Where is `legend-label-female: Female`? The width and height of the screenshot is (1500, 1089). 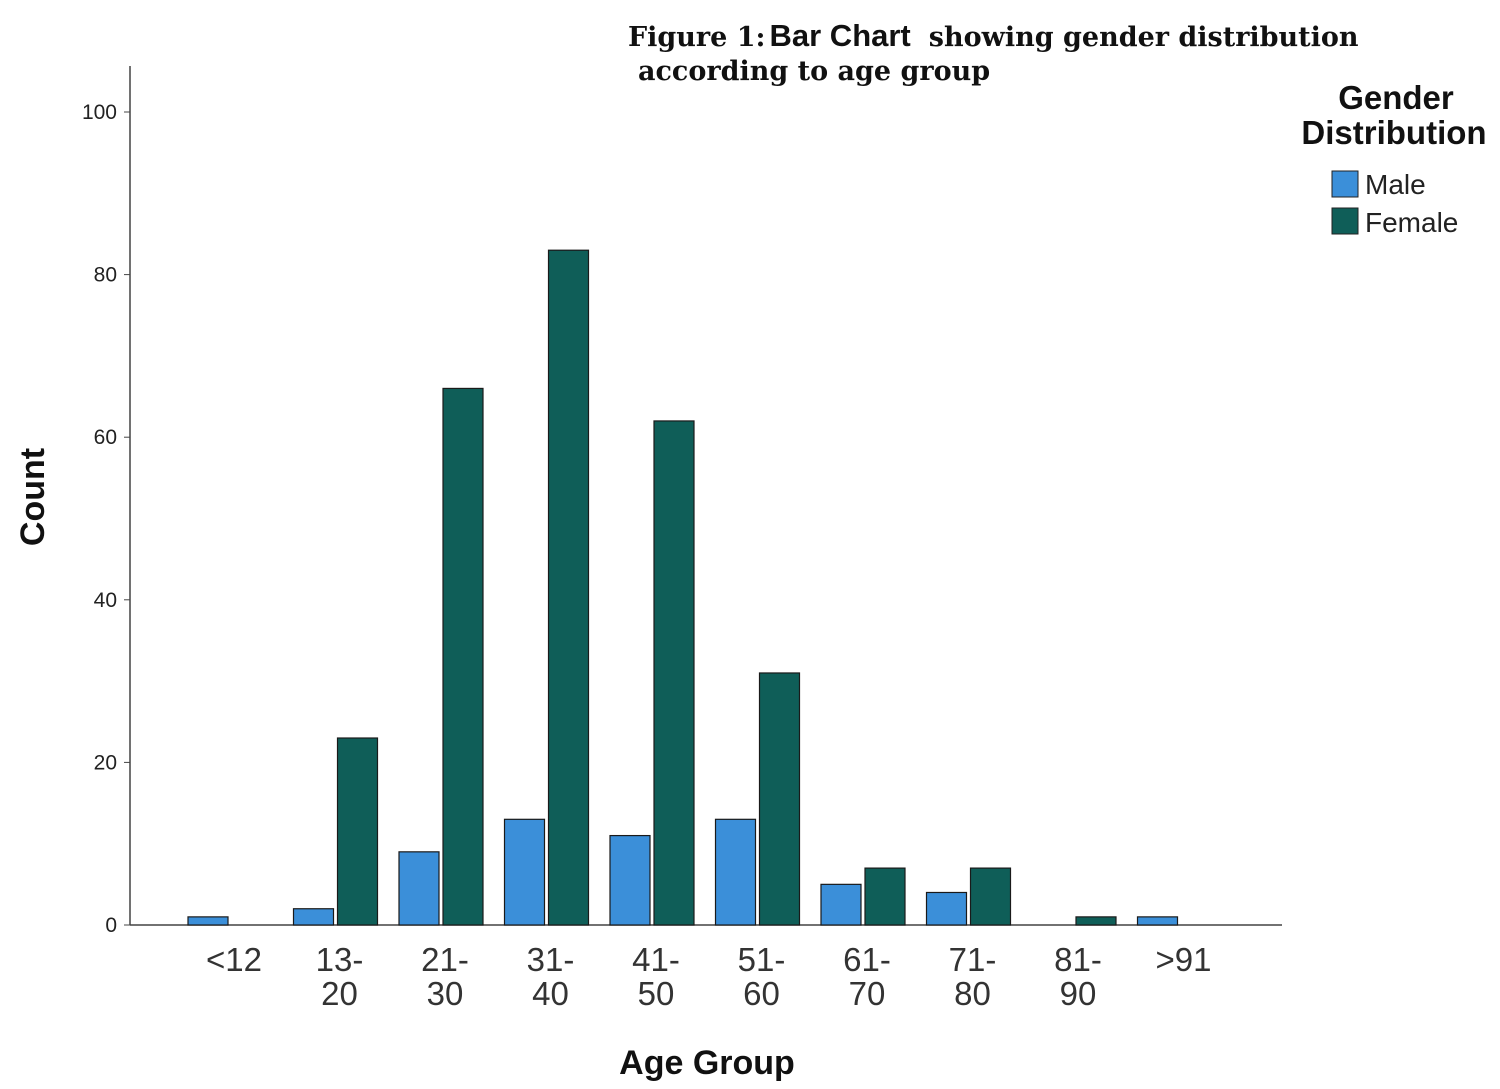 legend-label-female: Female is located at coordinates (1411, 222).